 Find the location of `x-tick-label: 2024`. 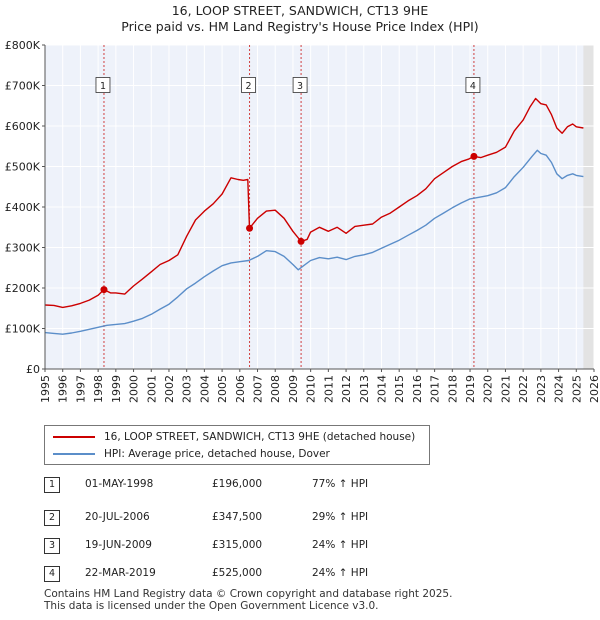

x-tick-label: 2024 is located at coordinates (559, 389).